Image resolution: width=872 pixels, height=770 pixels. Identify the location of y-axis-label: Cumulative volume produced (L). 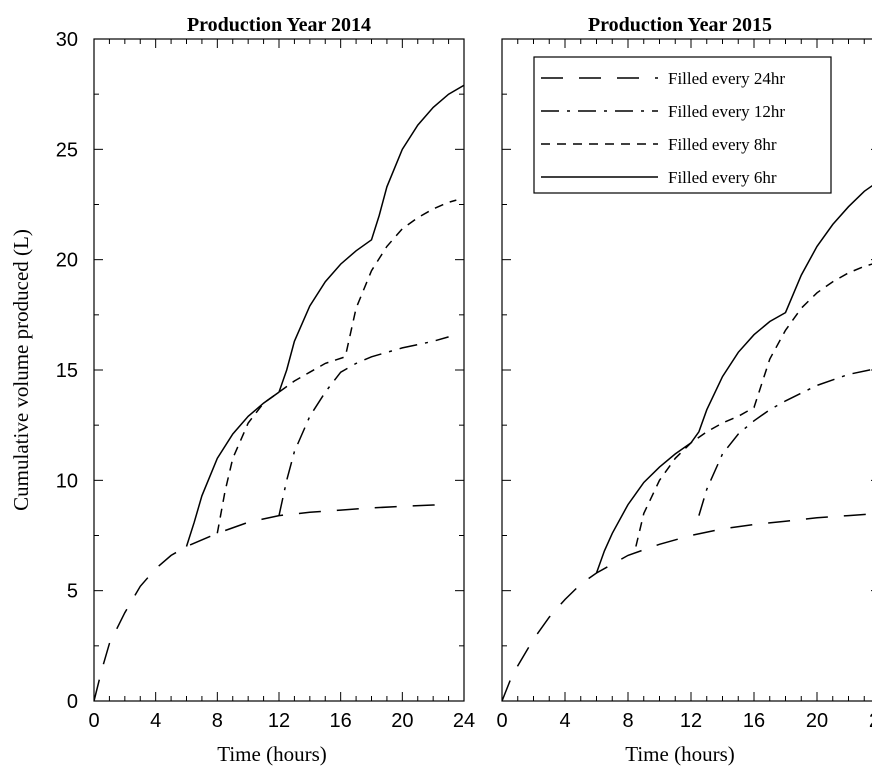
(21, 370).